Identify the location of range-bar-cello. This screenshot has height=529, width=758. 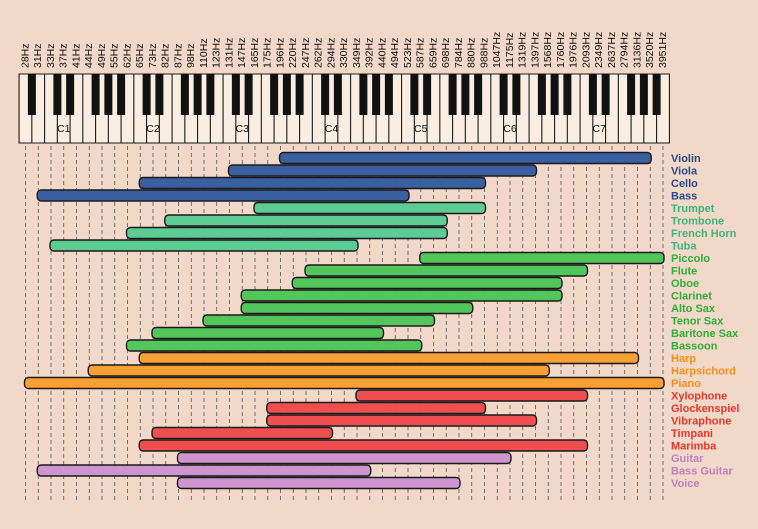
(312, 183).